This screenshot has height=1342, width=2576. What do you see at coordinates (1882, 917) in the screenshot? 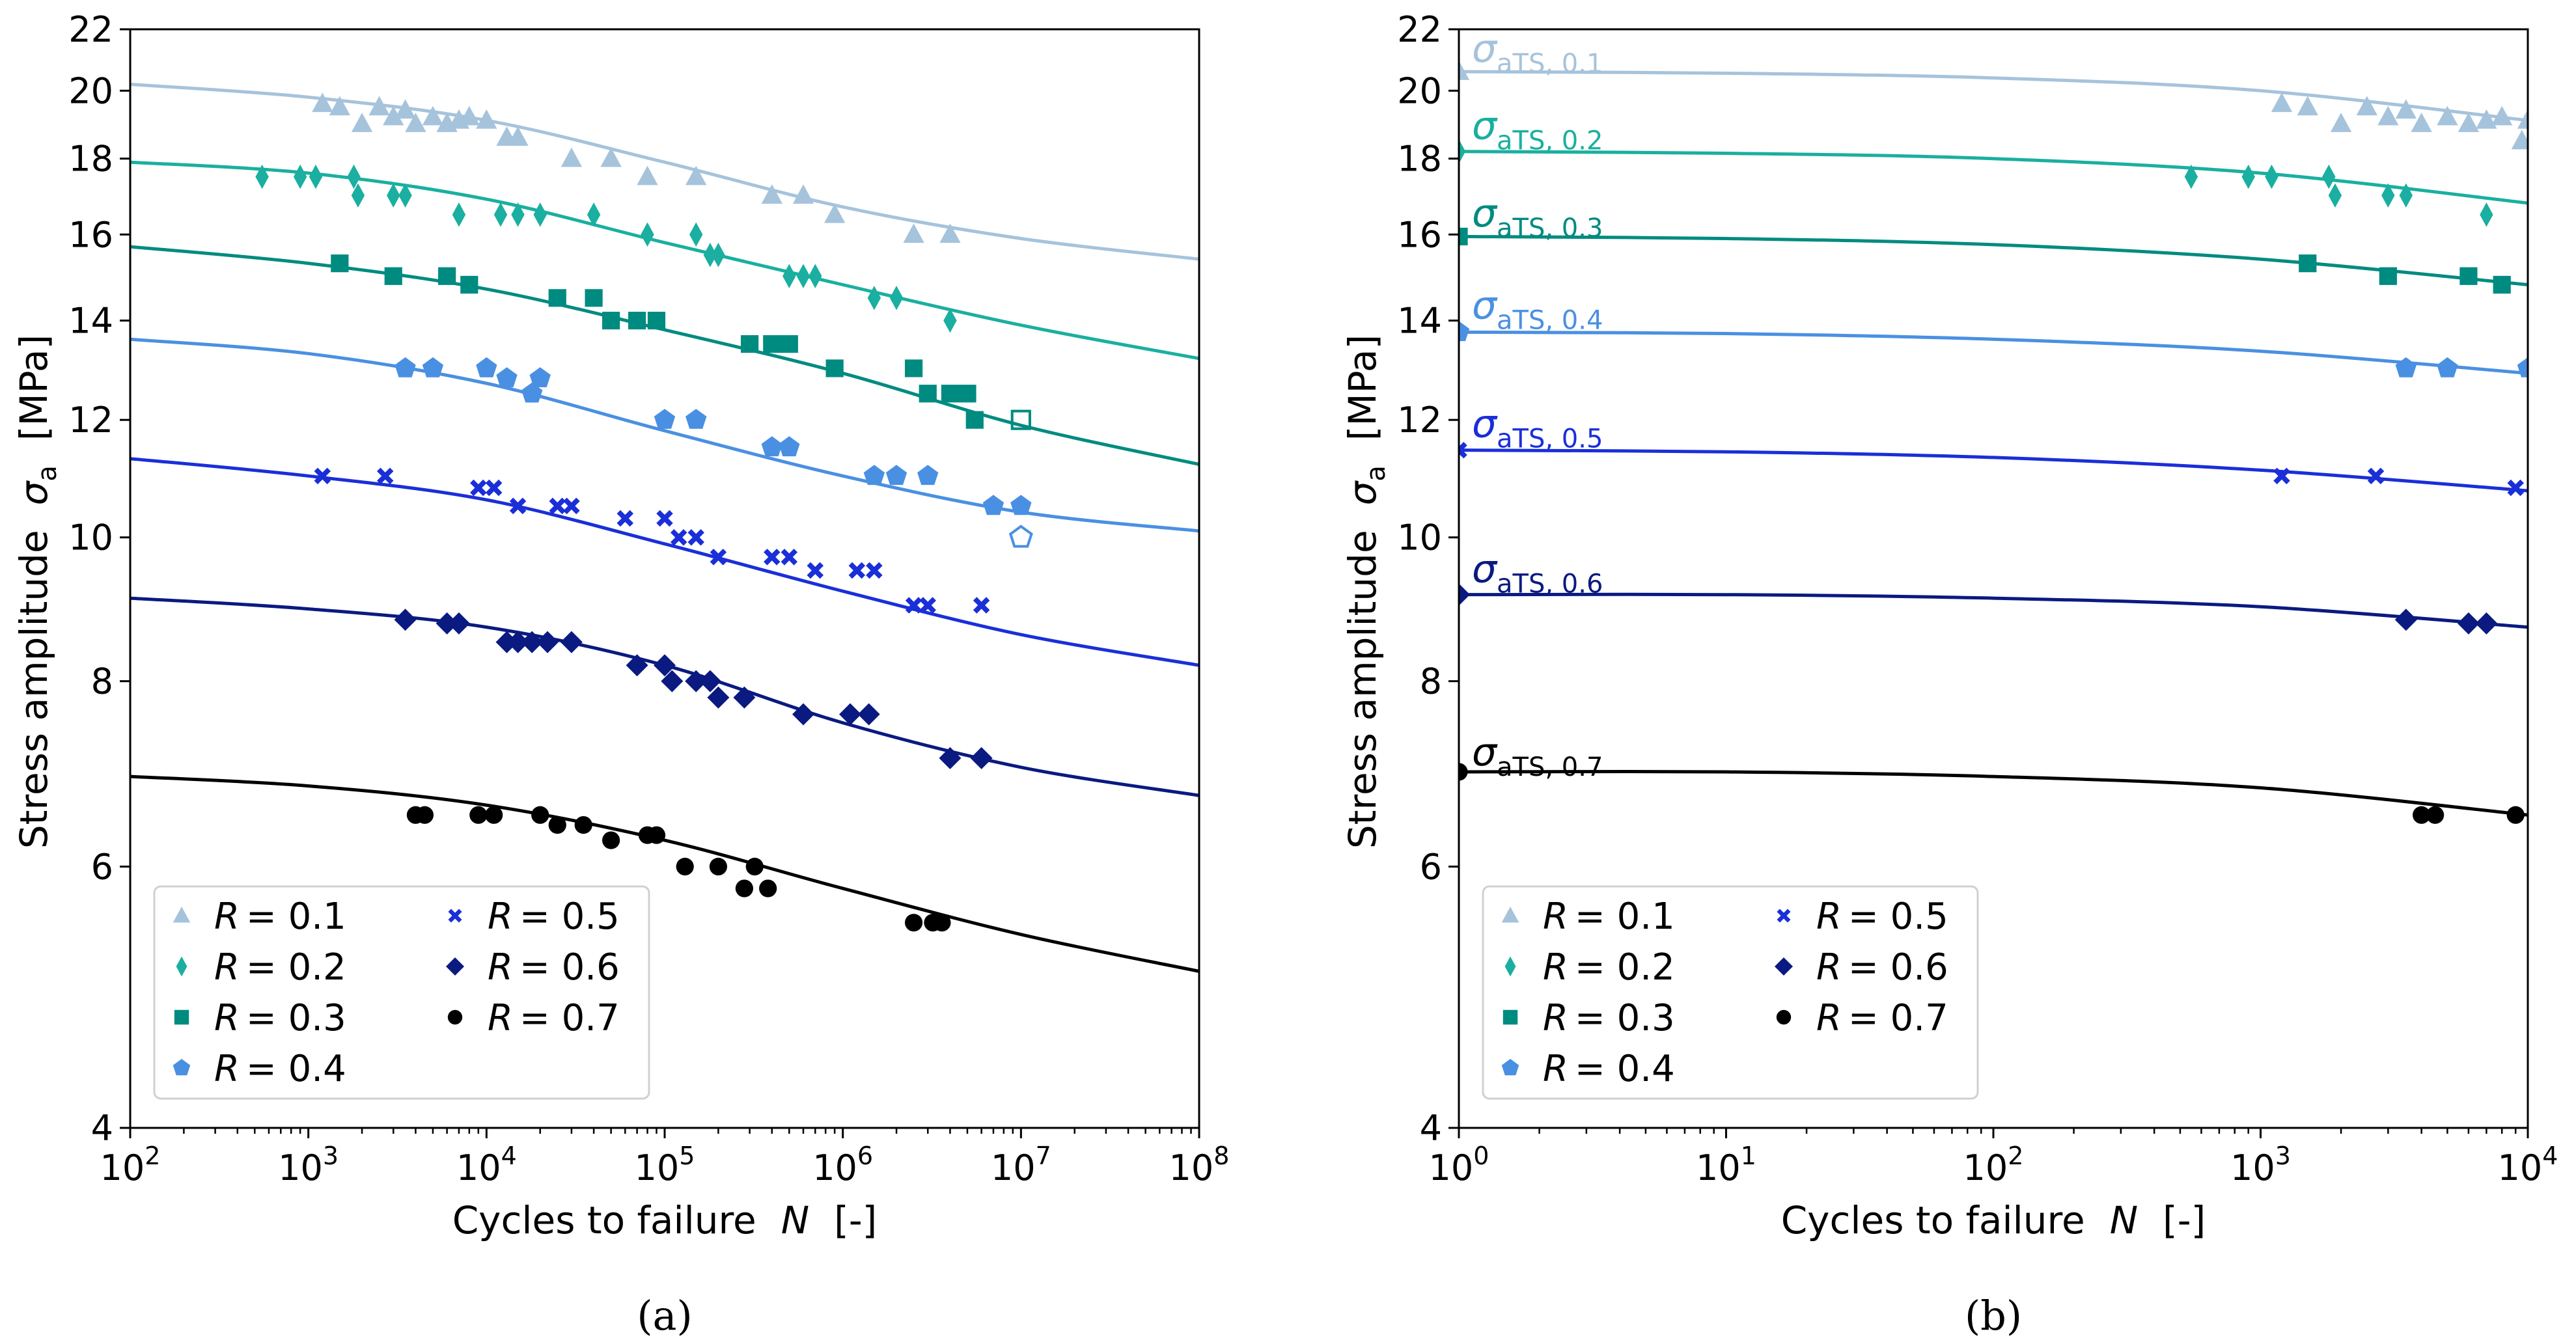
I see `legend-label: R = 0.5` at bounding box center [1882, 917].